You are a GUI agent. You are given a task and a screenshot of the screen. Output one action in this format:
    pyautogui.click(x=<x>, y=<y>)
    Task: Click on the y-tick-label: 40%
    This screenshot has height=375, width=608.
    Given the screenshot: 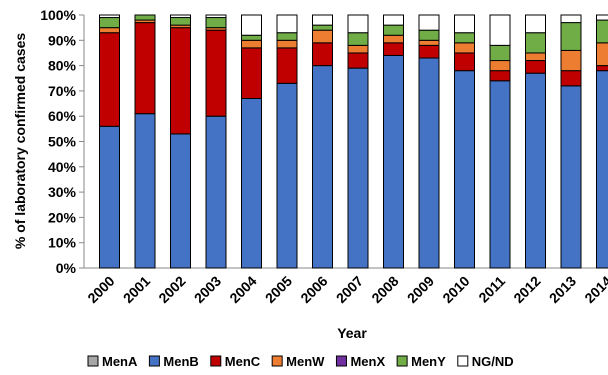 What is the action you would take?
    pyautogui.click(x=62, y=167)
    